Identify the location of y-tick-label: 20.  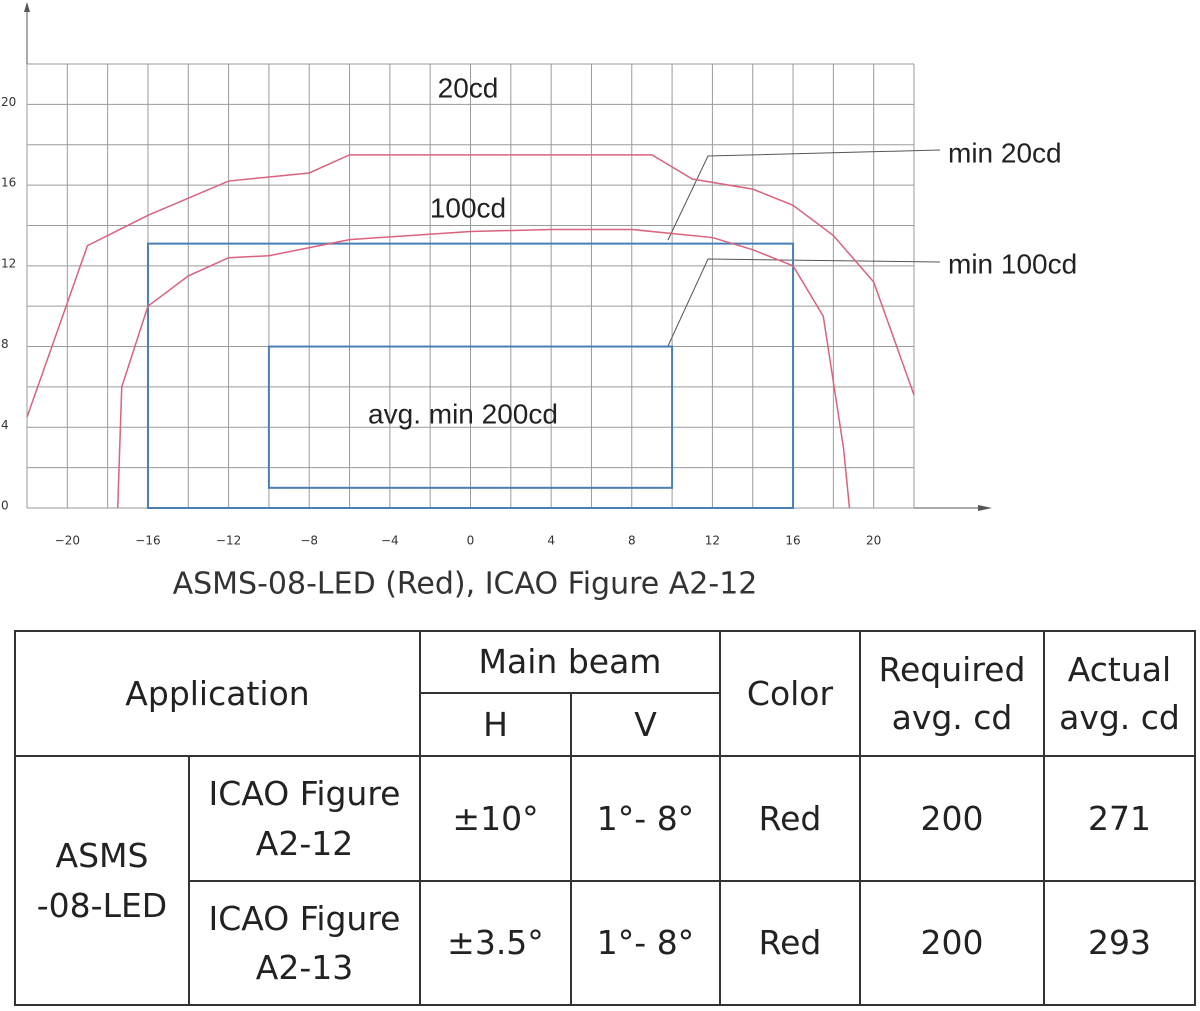
(8, 102).